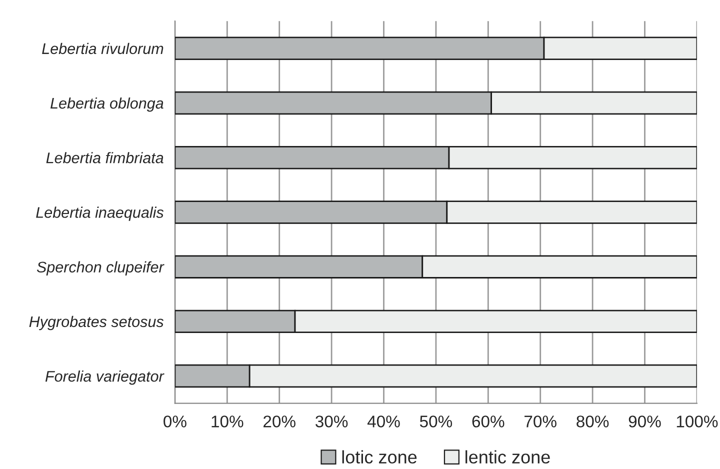 Image resolution: width=720 pixels, height=469 pixels. Describe the element at coordinates (379, 457) in the screenshot. I see `legend-label: lotic zone` at that location.